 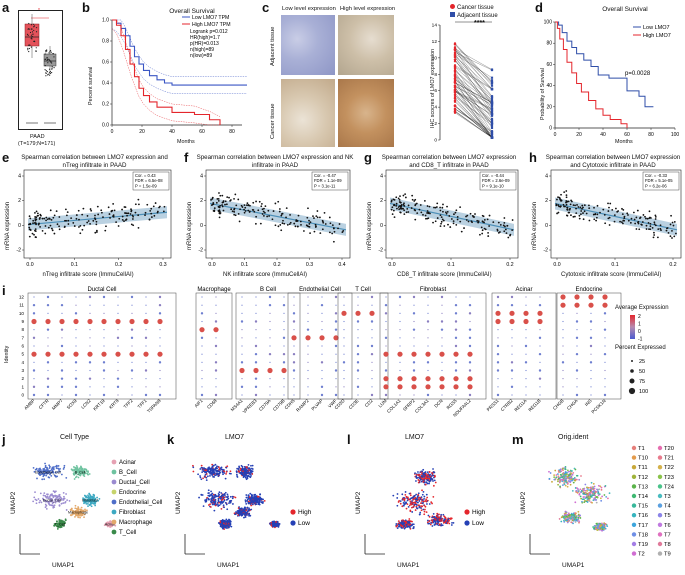 I want to click on tick-label: 0.1, so click(x=450, y=265).